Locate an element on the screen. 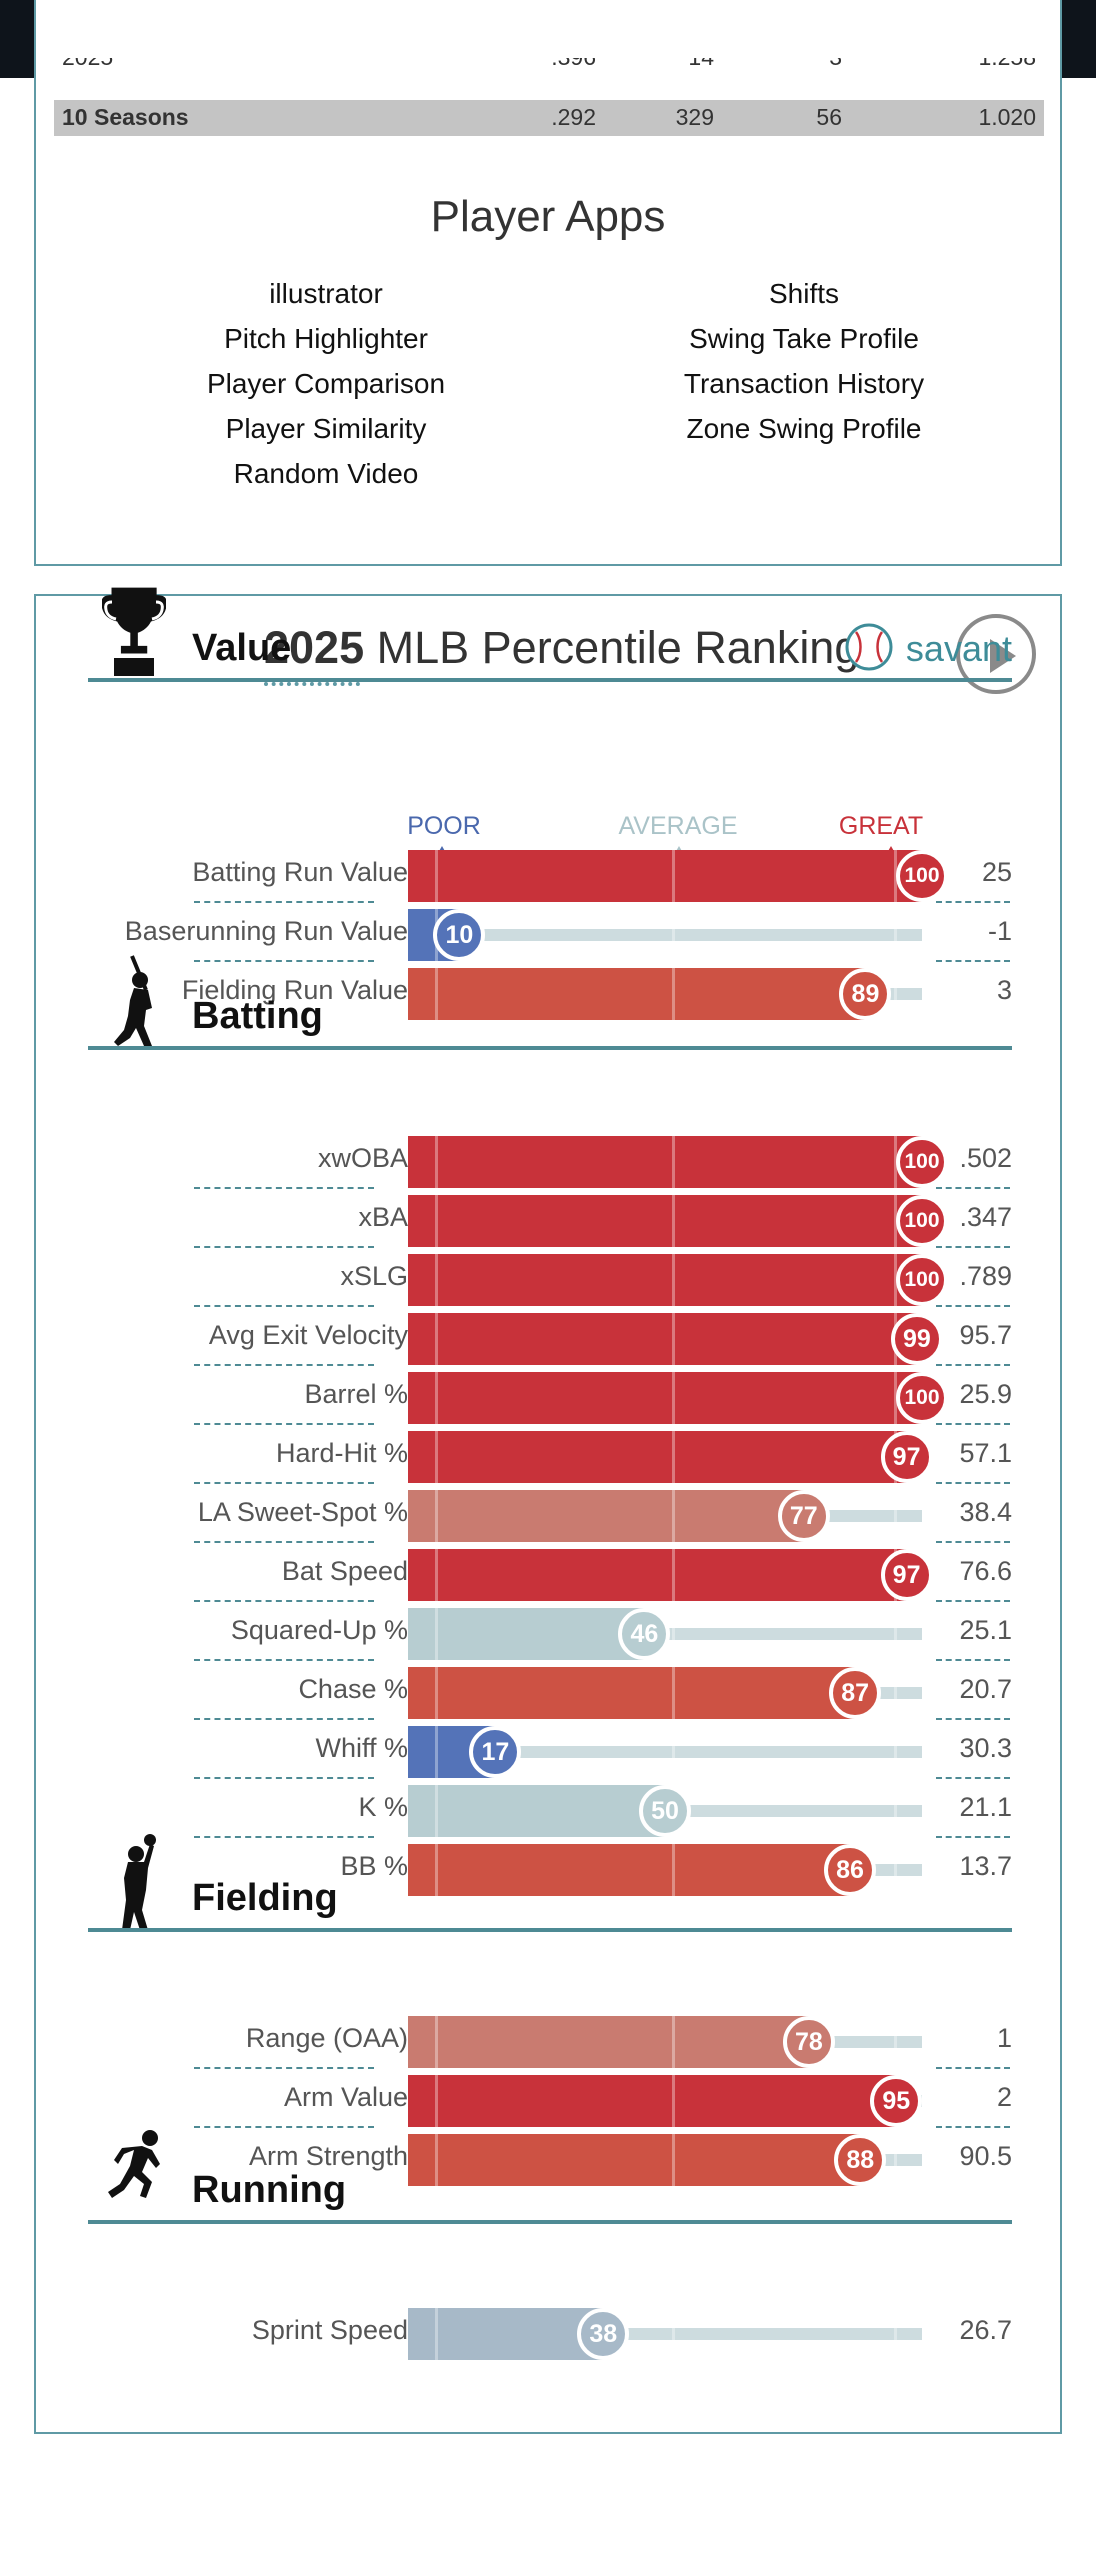 The height and width of the screenshot is (2560, 1096). percentile-bubble: 87 is located at coordinates (855, 1693).